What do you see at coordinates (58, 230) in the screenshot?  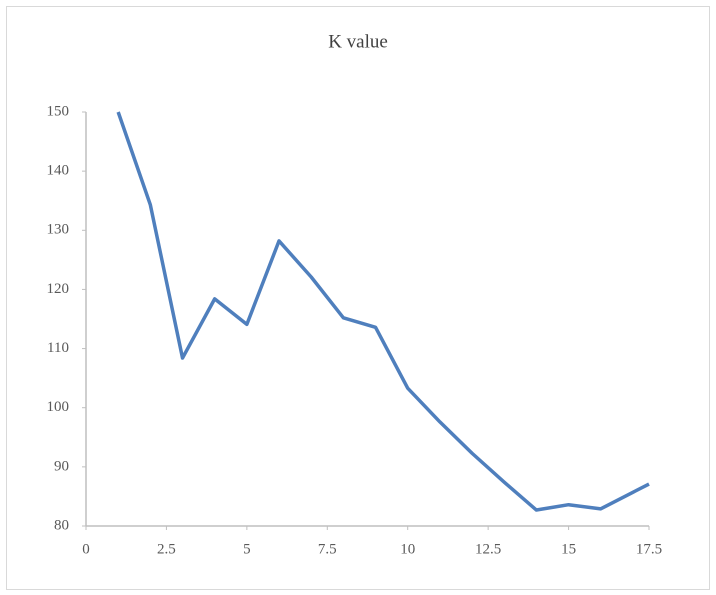 I see `y-tick-label: 130` at bounding box center [58, 230].